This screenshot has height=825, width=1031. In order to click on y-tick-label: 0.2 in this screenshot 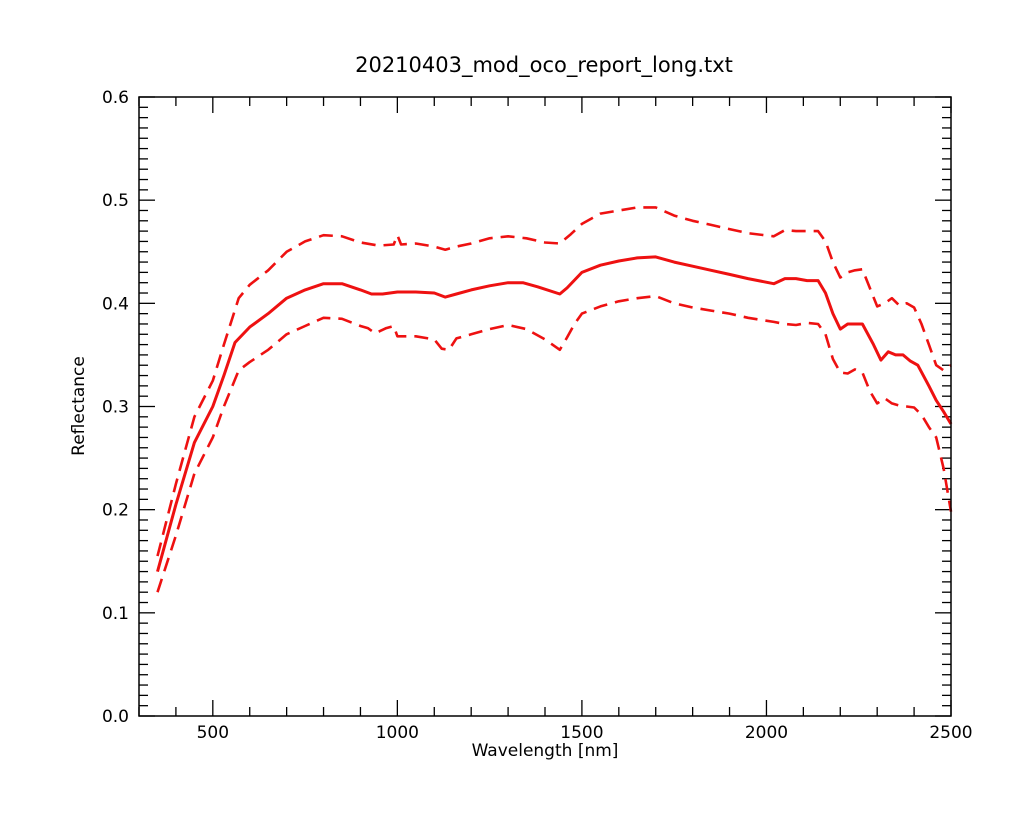, I will do `click(115, 511)`.